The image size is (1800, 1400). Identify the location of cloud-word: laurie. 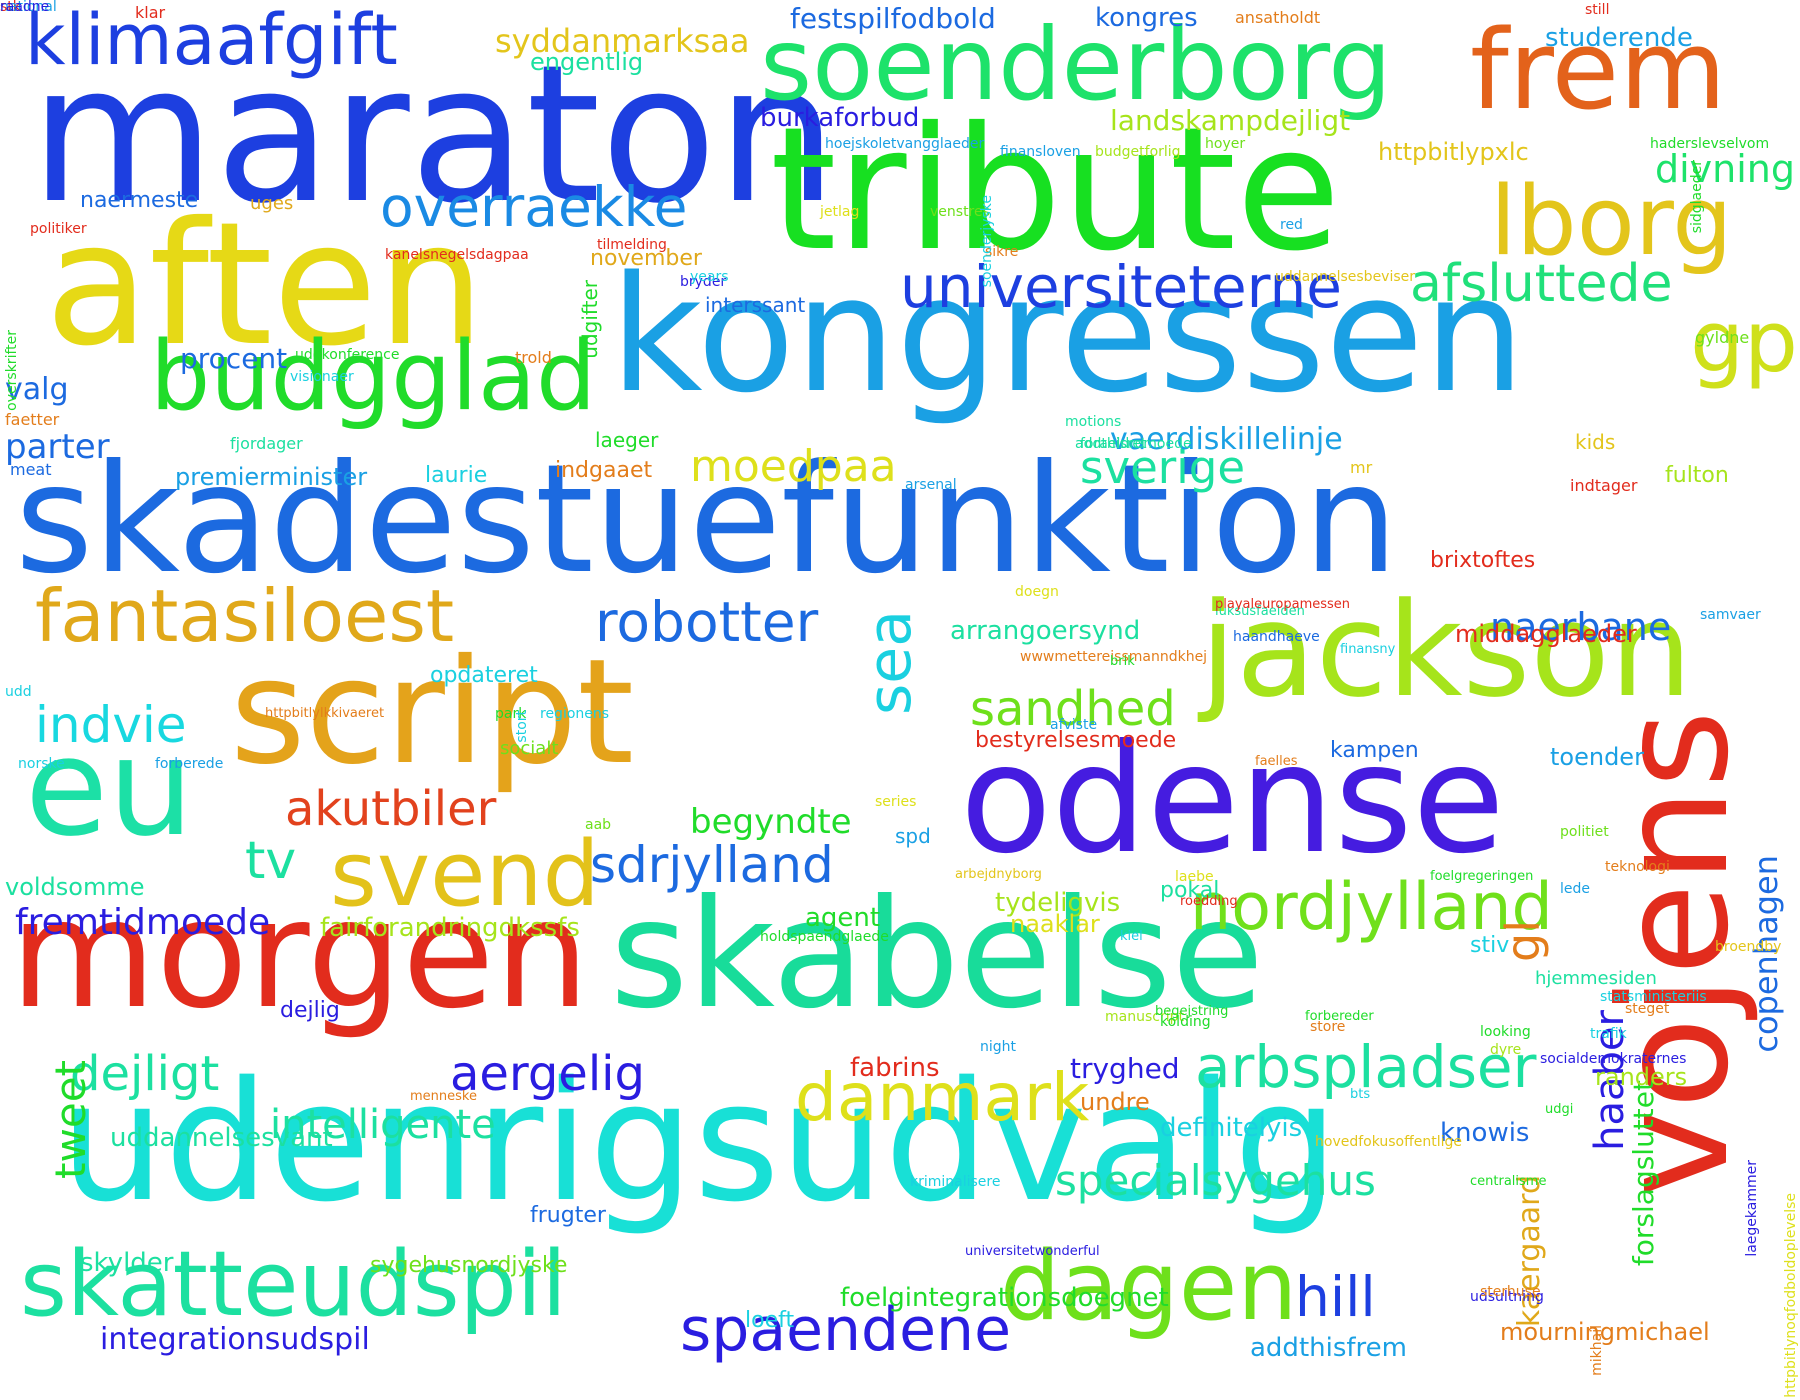
(456, 475).